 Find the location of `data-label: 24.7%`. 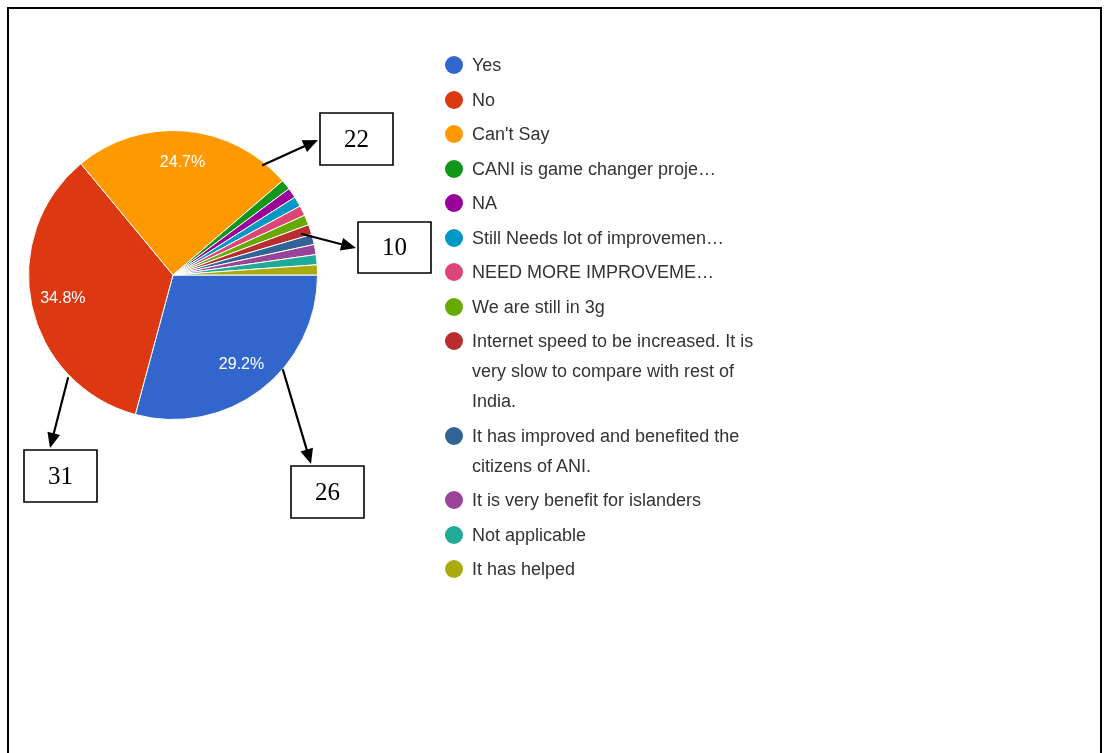

data-label: 24.7% is located at coordinates (182, 162).